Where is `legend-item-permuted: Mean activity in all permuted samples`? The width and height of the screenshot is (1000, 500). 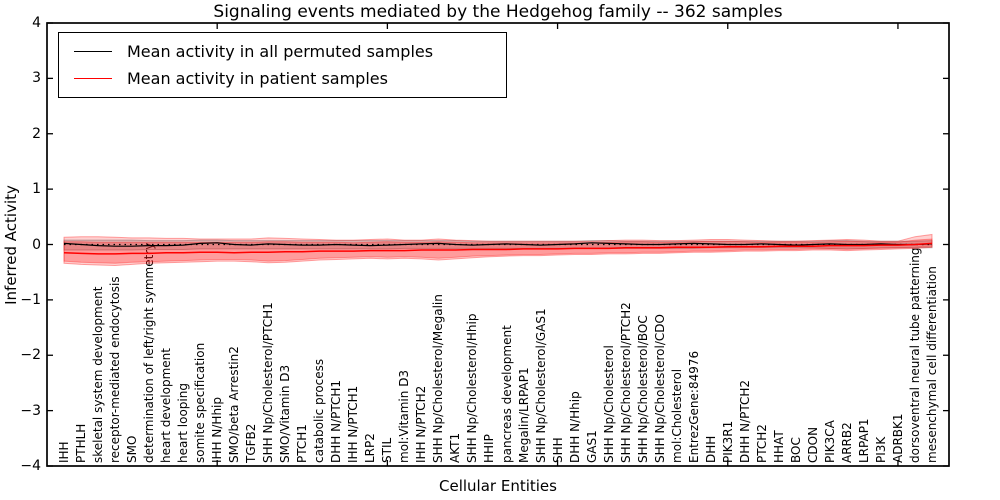 legend-item-permuted: Mean activity in all permuted samples is located at coordinates (290, 51).